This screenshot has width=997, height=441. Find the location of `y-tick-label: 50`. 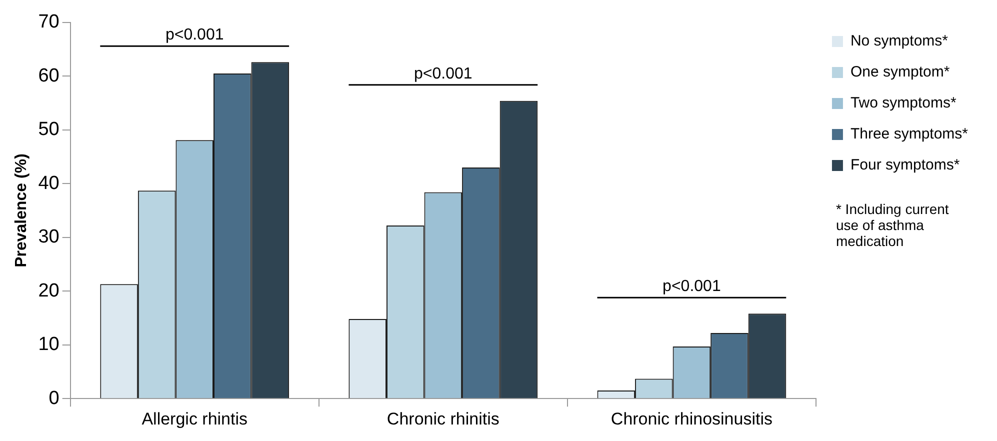

y-tick-label: 50 is located at coordinates (49, 129).